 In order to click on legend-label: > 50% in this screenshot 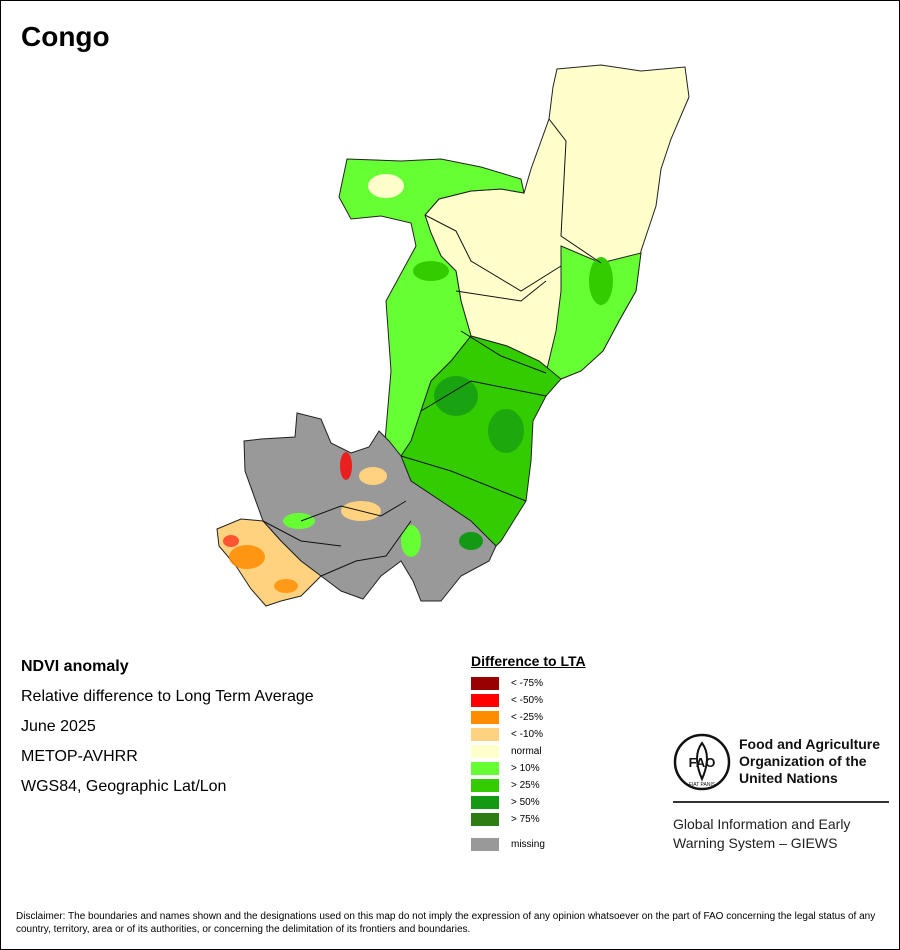, I will do `click(525, 802)`.